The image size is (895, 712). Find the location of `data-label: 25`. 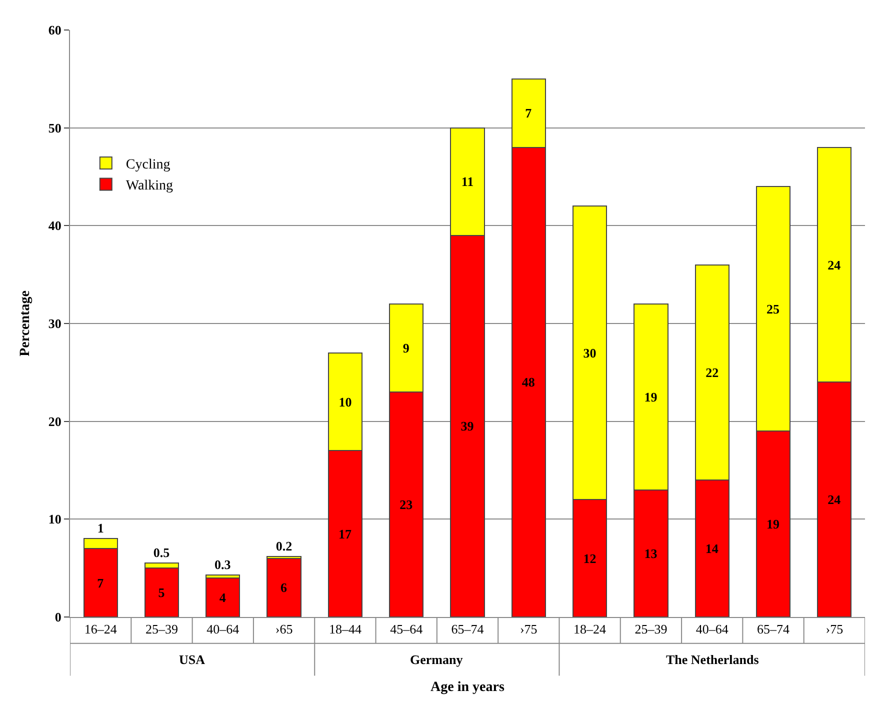

data-label: 25 is located at coordinates (773, 308).